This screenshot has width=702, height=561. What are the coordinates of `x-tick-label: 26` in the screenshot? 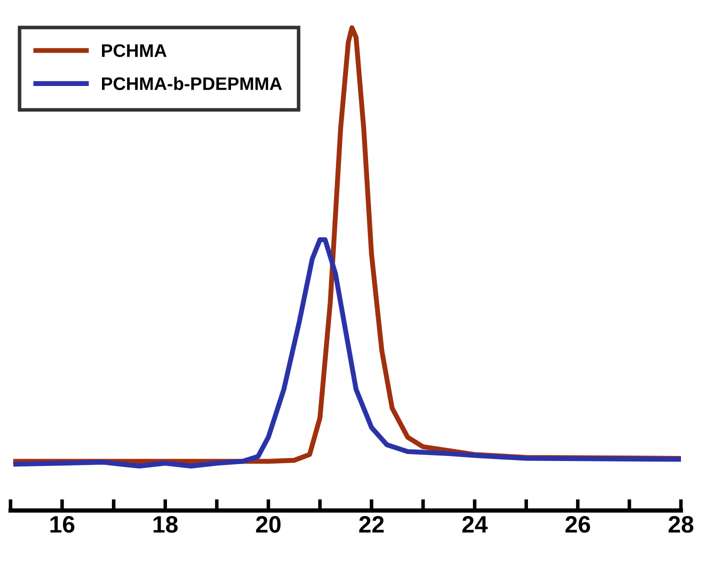 It's located at (577, 524).